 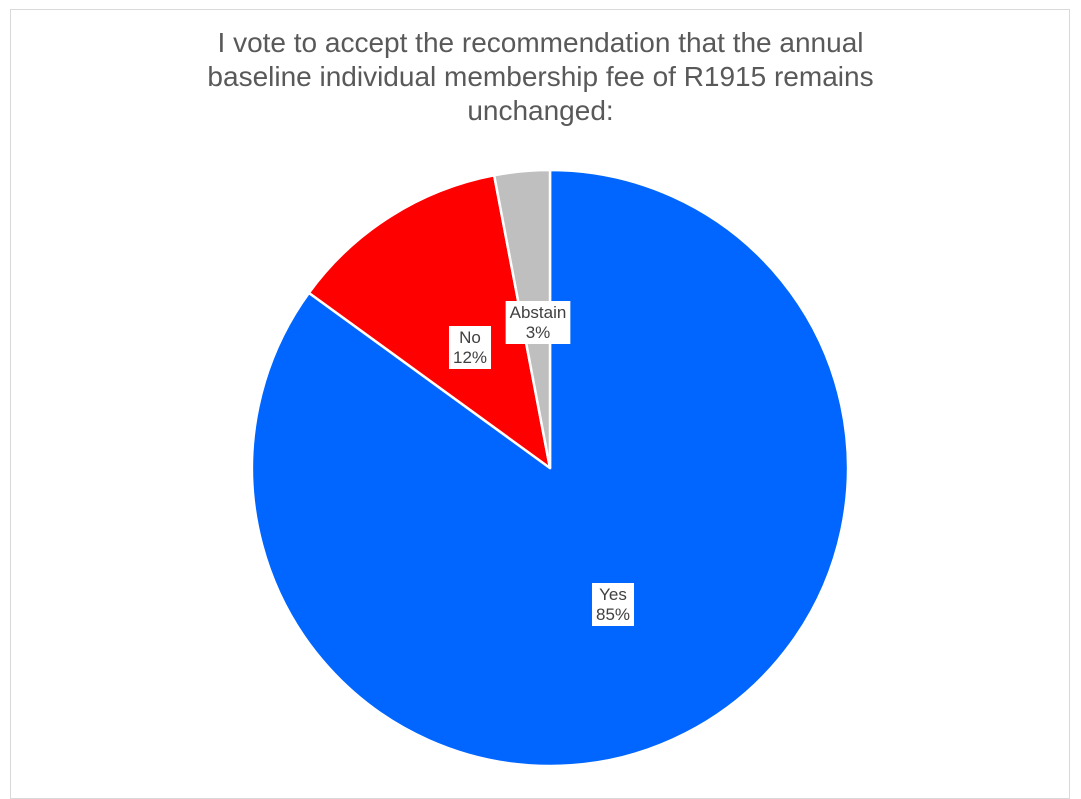 What do you see at coordinates (470, 357) in the screenshot?
I see `data-label-percent: 12%` at bounding box center [470, 357].